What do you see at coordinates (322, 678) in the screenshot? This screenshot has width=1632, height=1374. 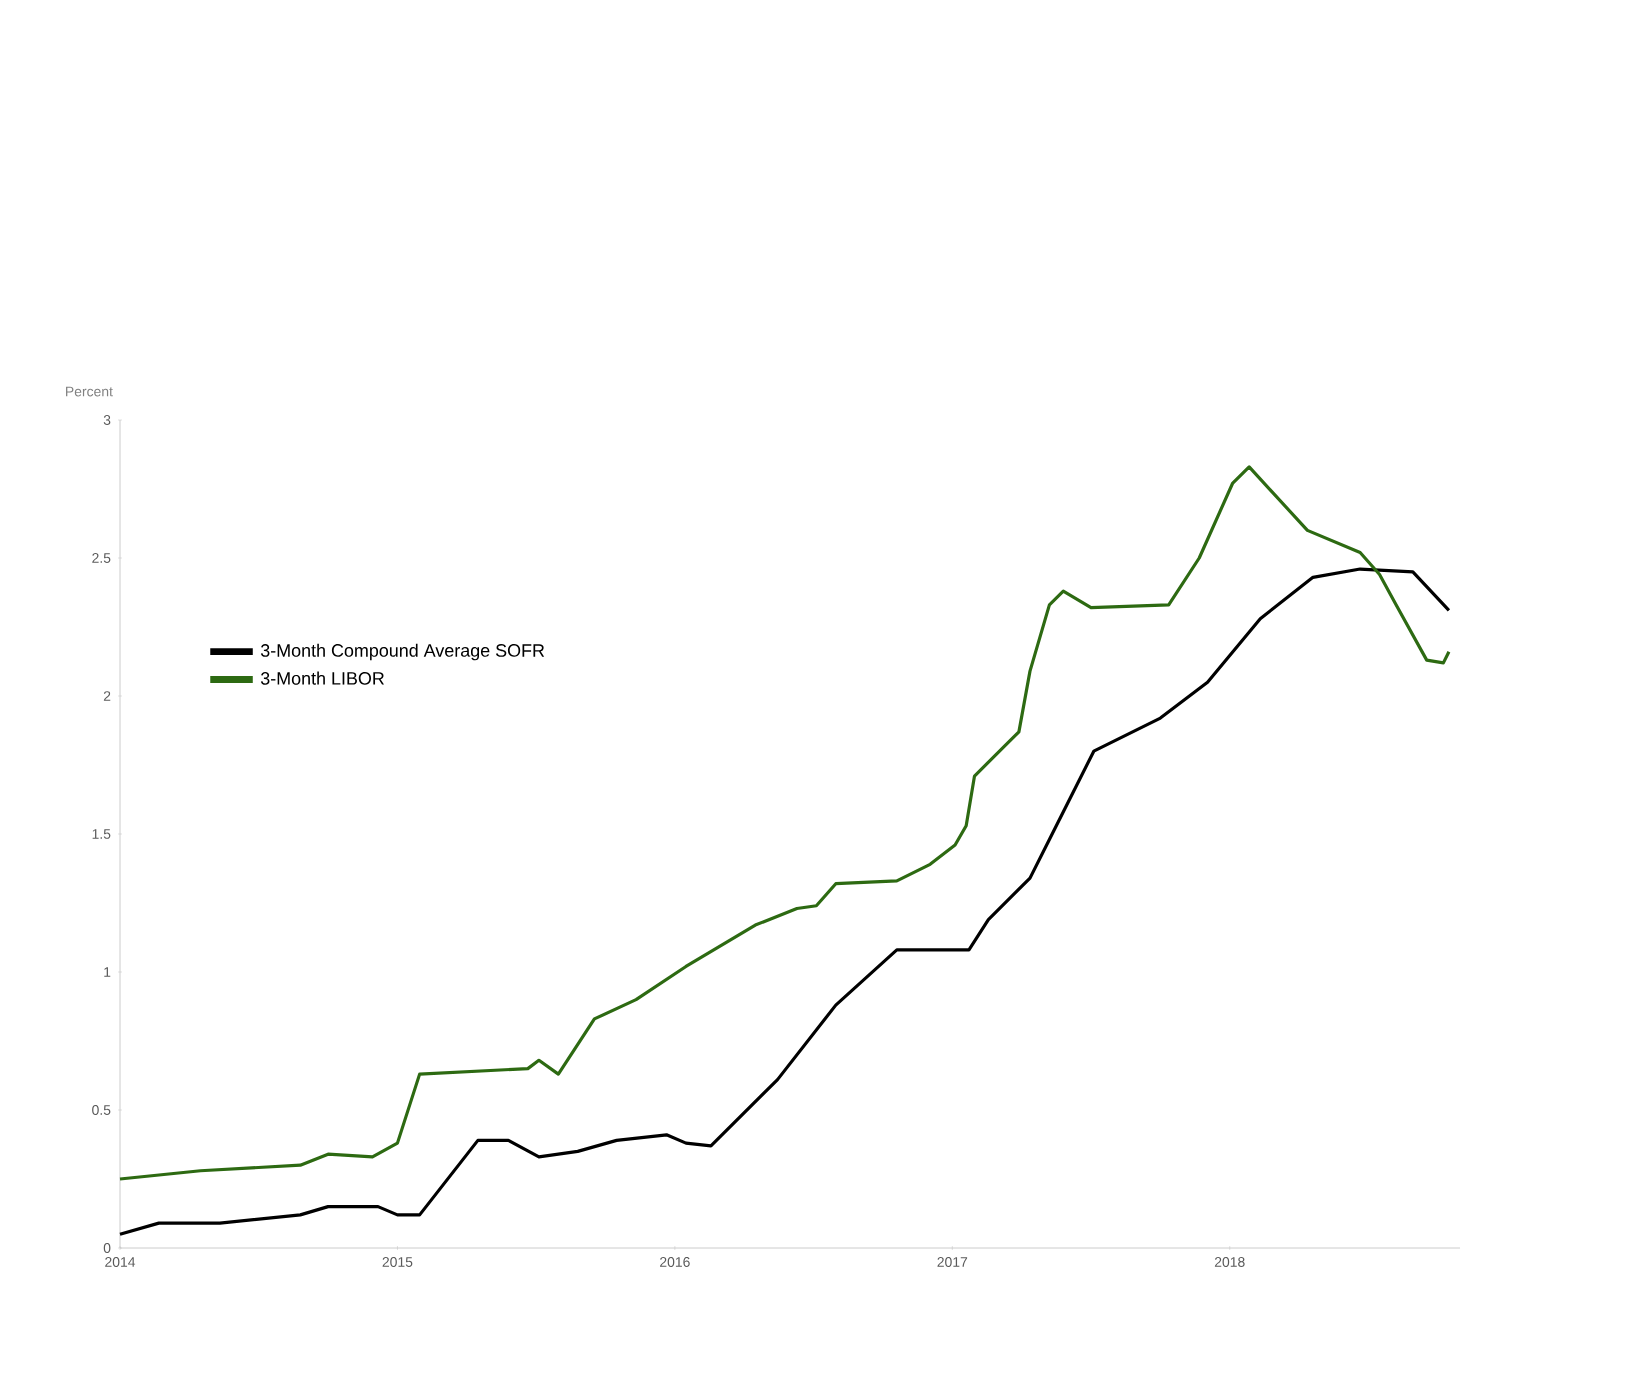 I see `legend-label: 3-Month LIBOR` at bounding box center [322, 678].